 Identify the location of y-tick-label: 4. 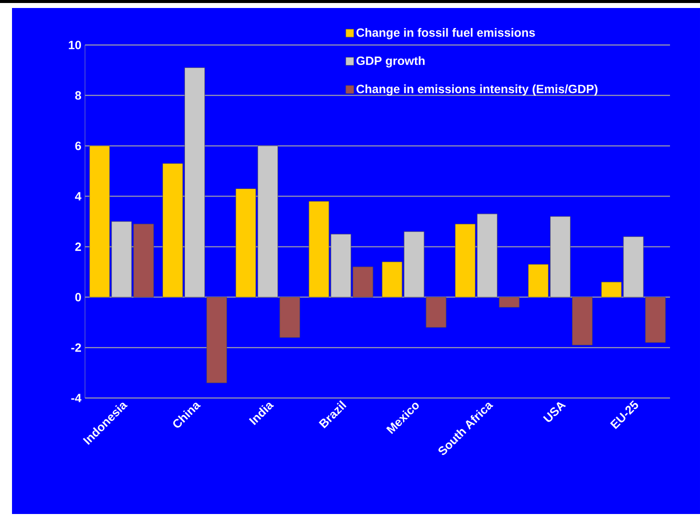
(78, 196).